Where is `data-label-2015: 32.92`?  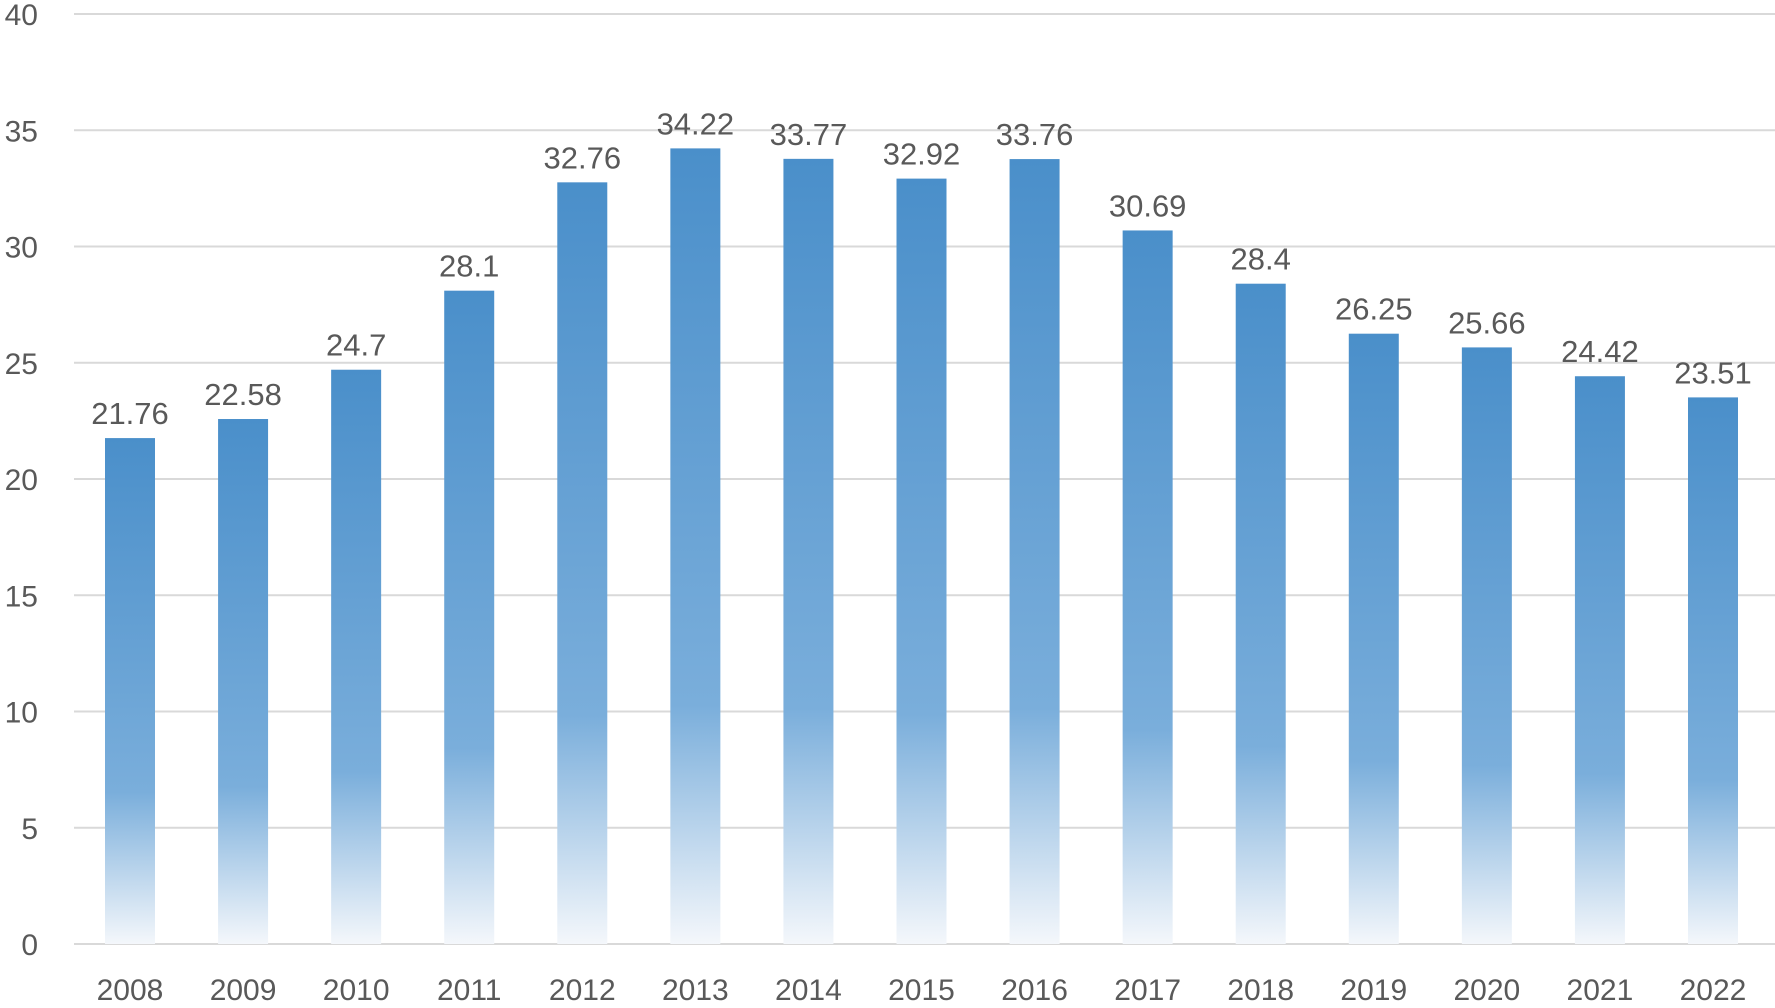 data-label-2015: 32.92 is located at coordinates (922, 154).